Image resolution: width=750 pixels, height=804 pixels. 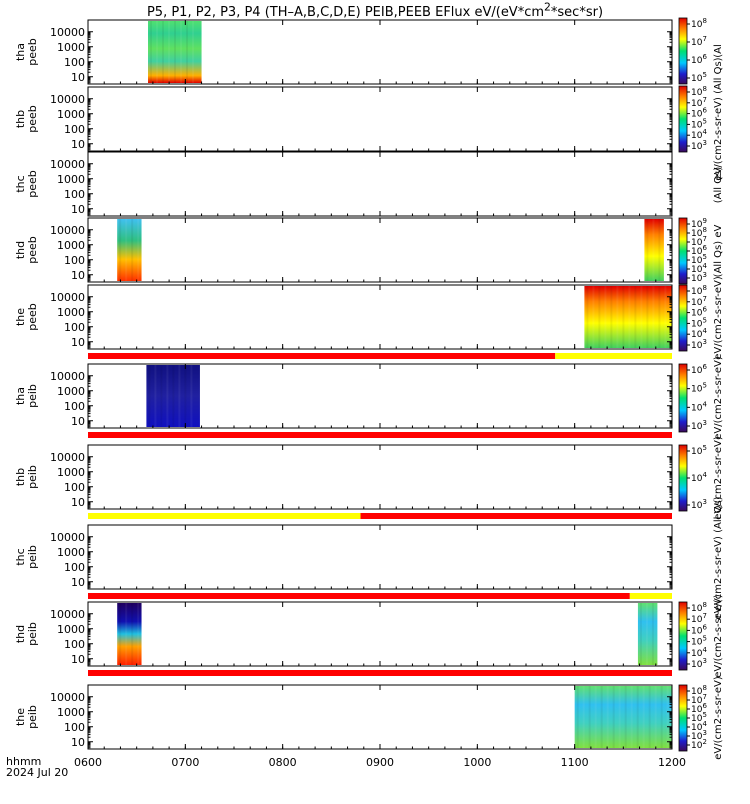 I want to click on y-axis-label-probe: thc, so click(x=20, y=556).